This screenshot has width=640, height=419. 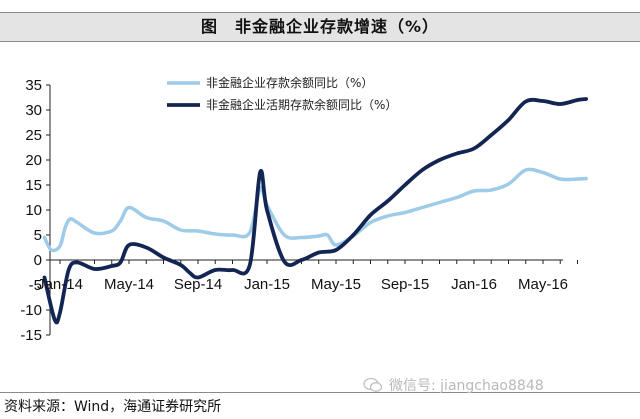 I want to click on source-note: 资料来源：Wind，海通证券研究所, so click(x=113, y=407).